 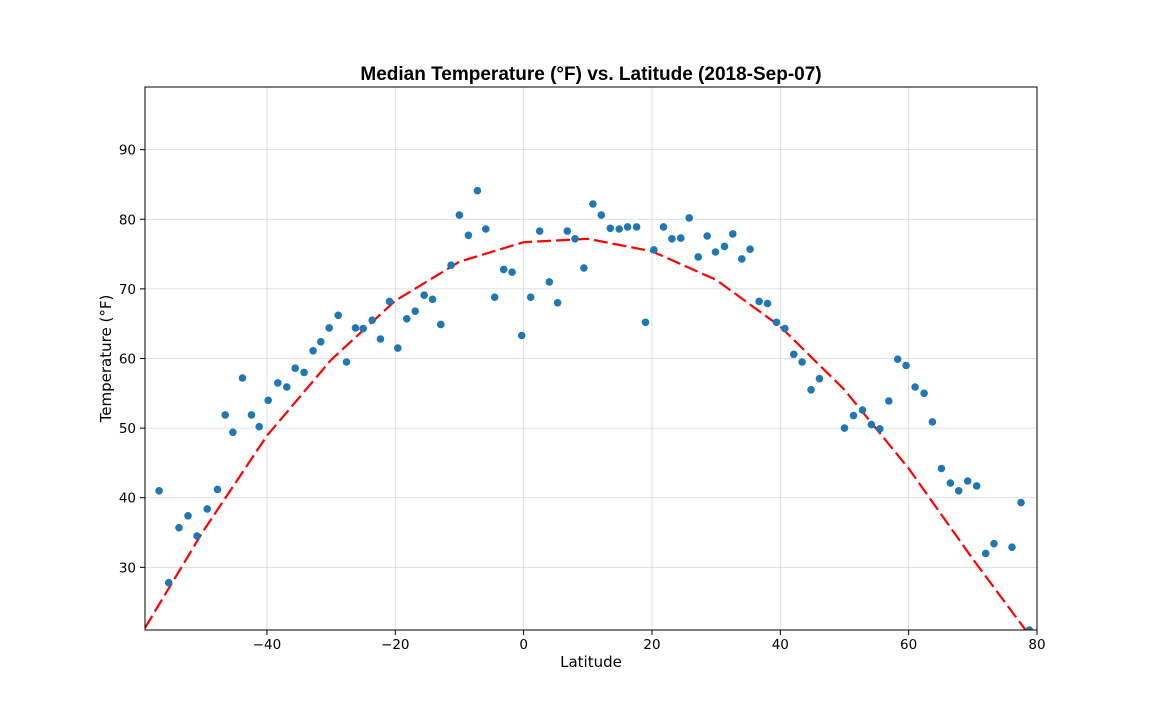 What do you see at coordinates (908, 645) in the screenshot?
I see `x-tick-label: 60` at bounding box center [908, 645].